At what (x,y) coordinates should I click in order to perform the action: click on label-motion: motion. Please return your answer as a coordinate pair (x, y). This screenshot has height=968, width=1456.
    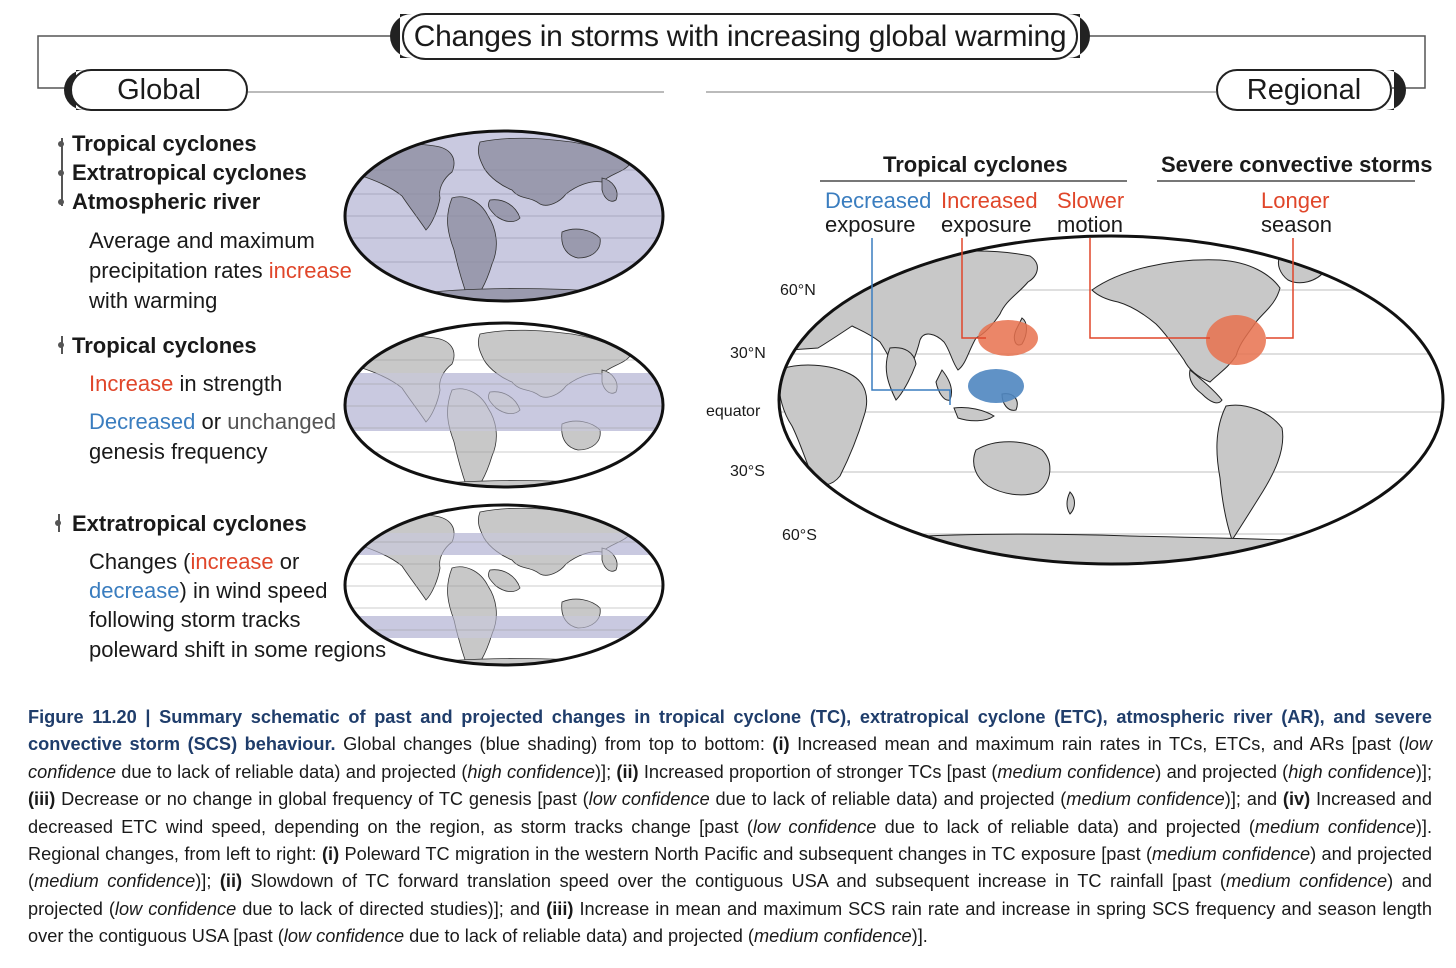
    Looking at the image, I should click on (1090, 224).